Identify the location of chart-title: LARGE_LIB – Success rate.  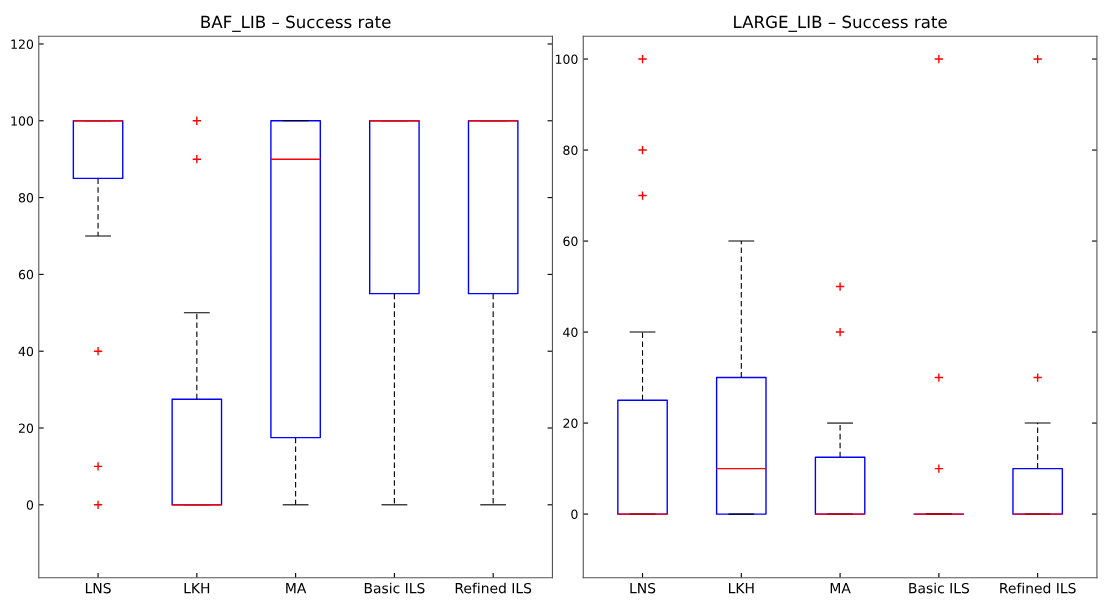
(840, 23).